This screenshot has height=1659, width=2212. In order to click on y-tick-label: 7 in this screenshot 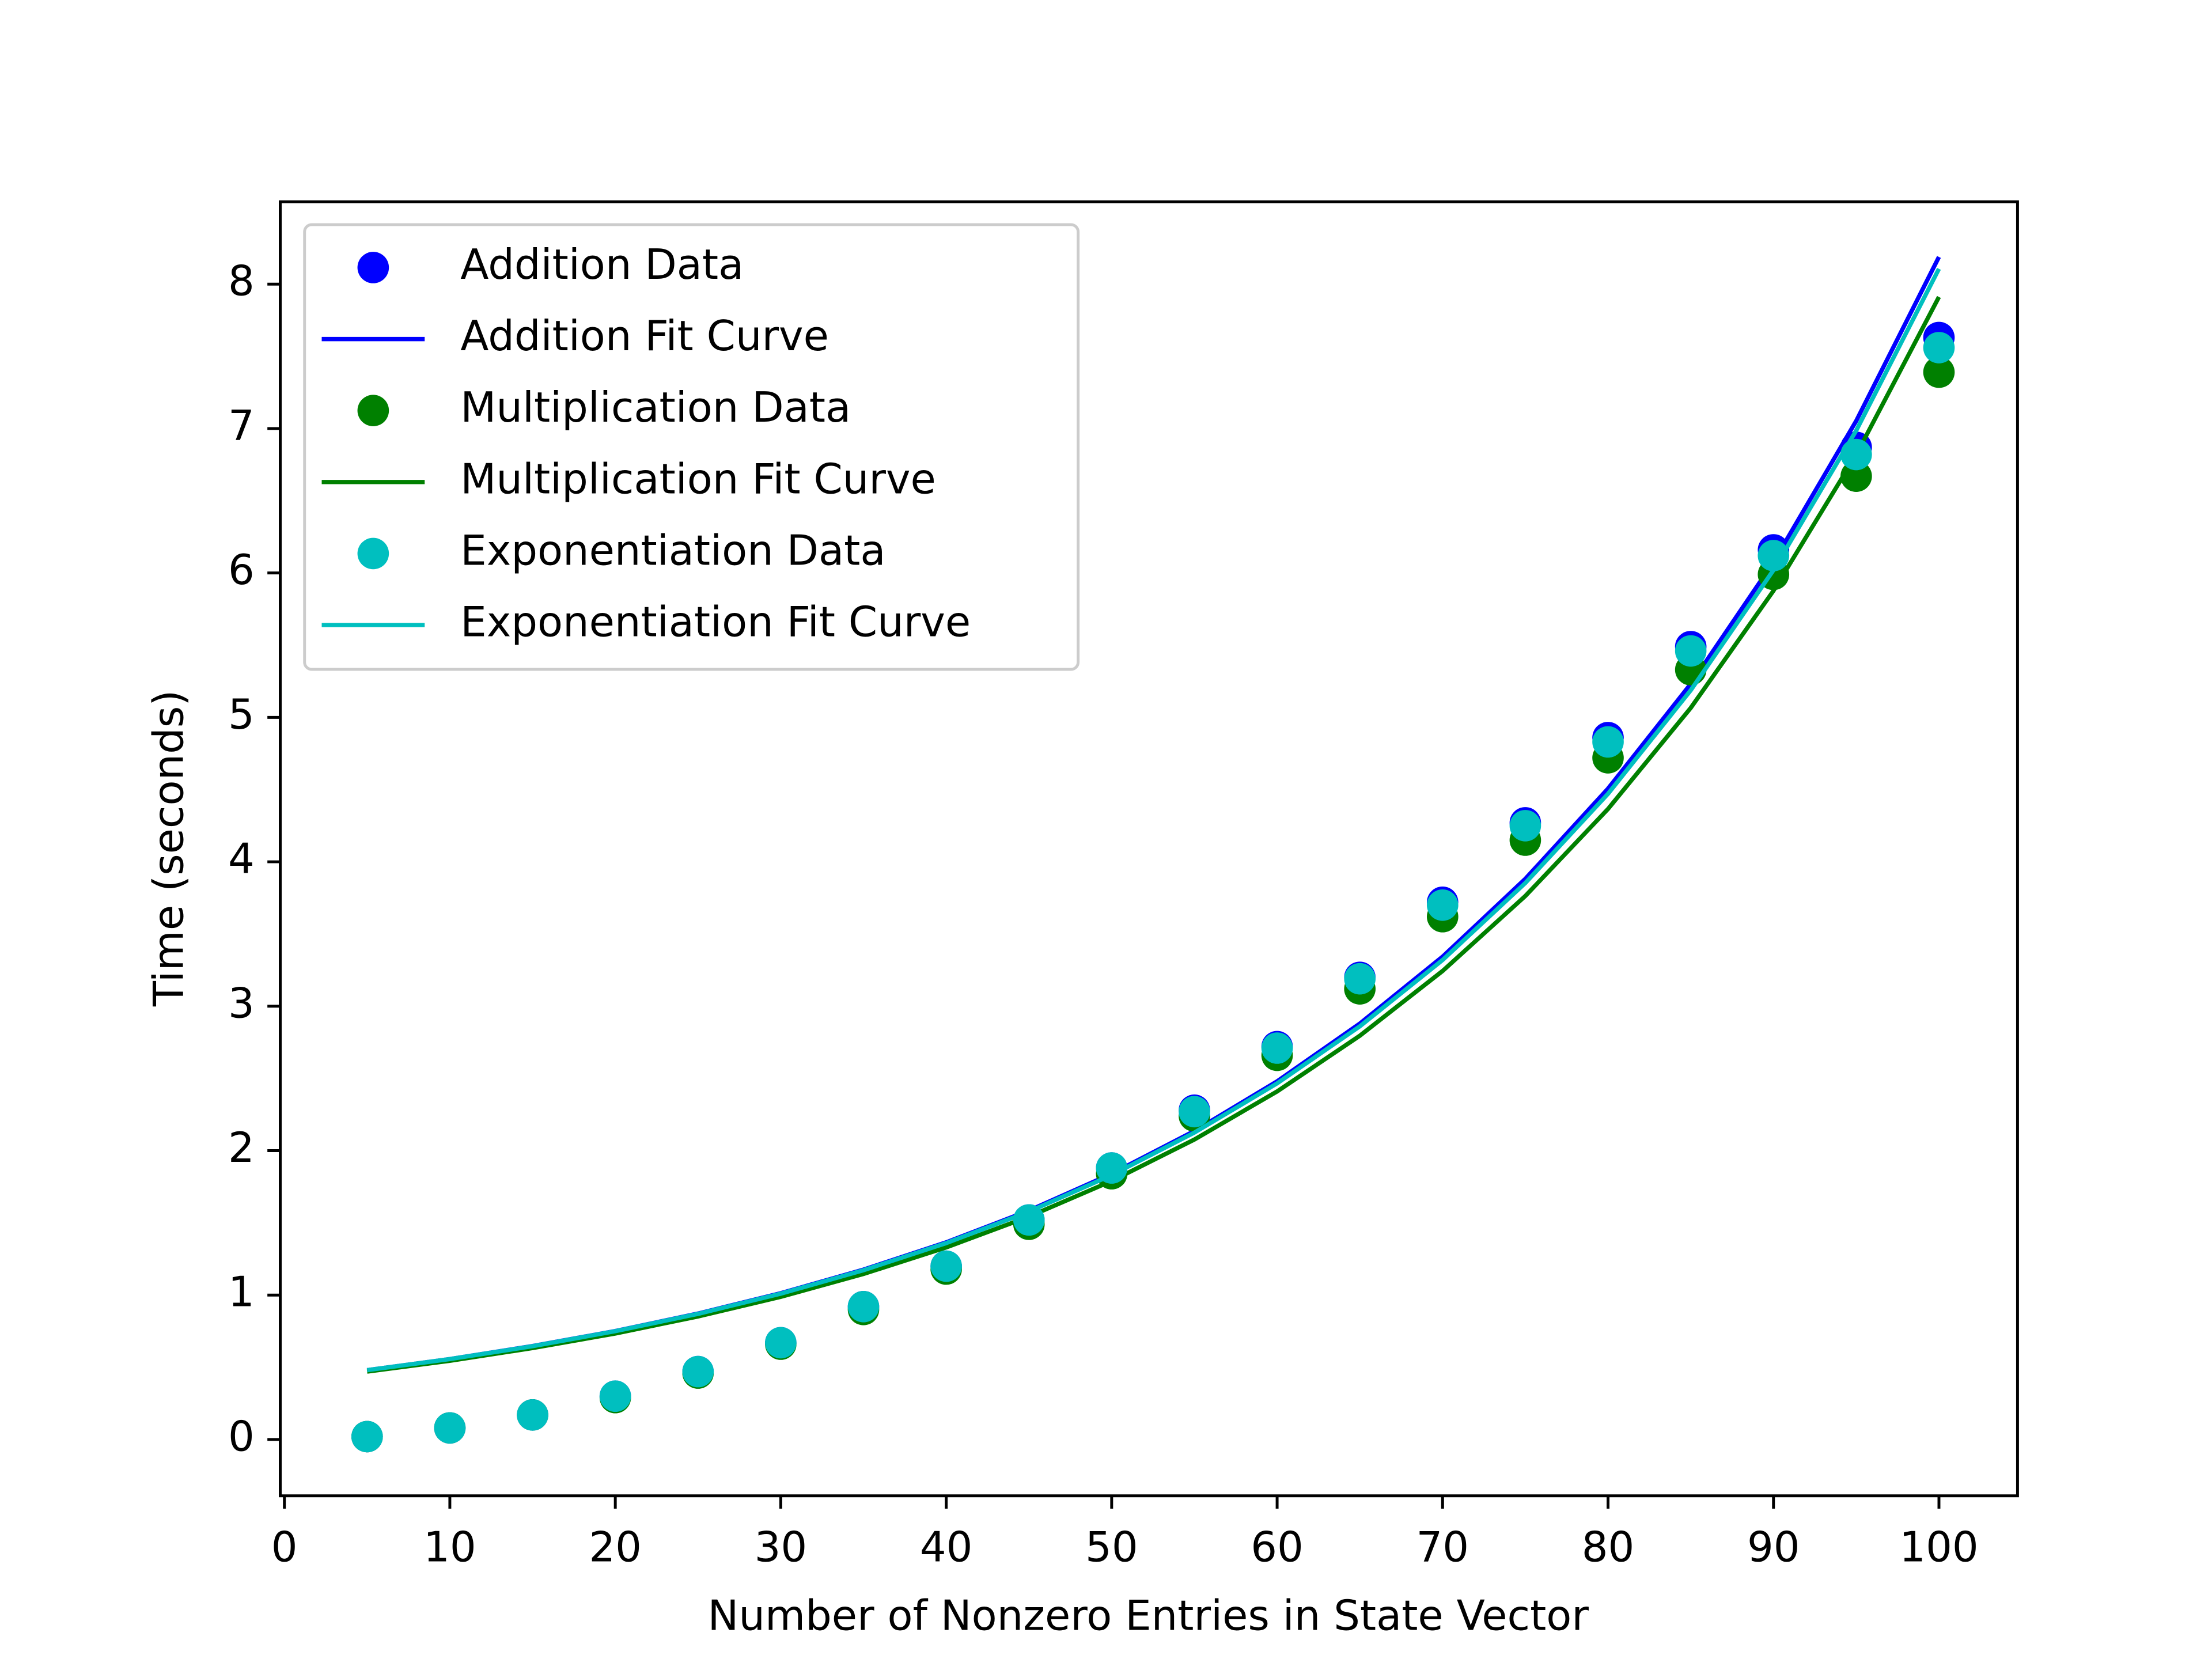, I will do `click(241, 425)`.